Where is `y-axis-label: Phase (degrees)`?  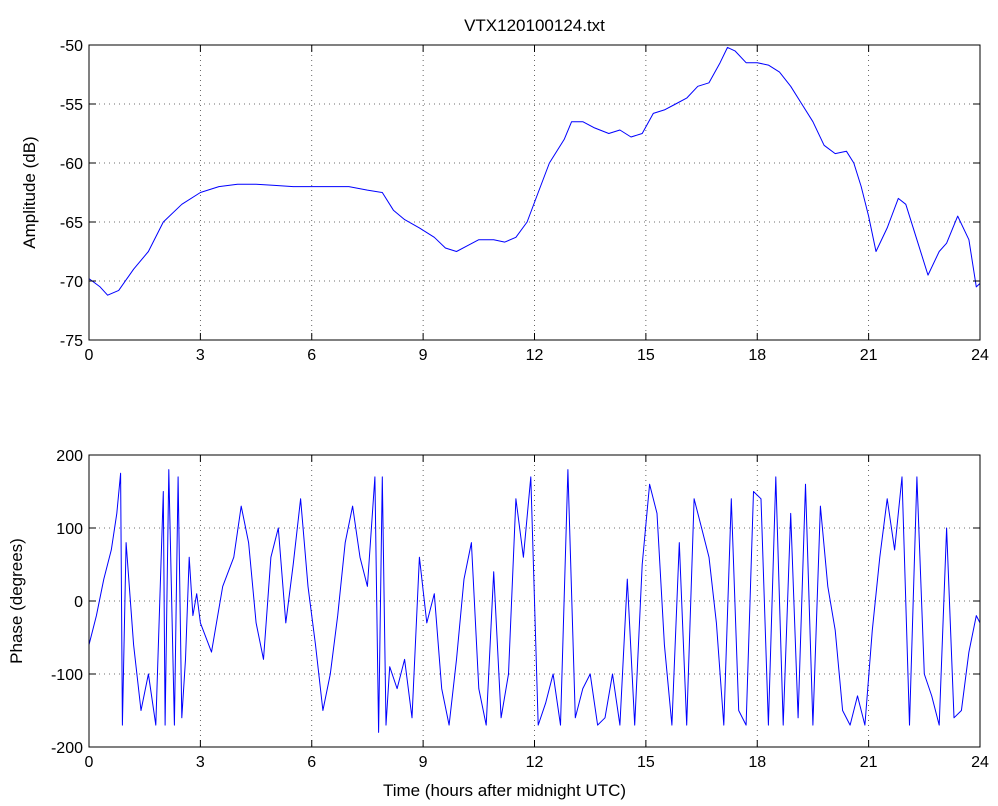
y-axis-label: Phase (degrees) is located at coordinates (16, 601).